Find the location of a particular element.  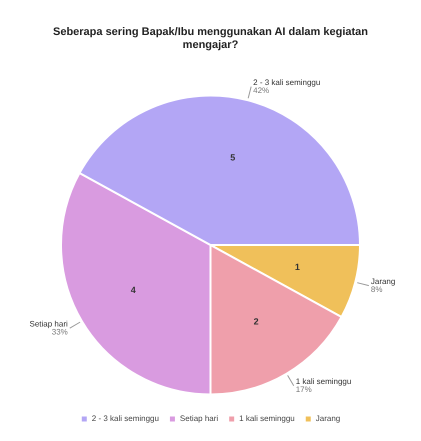

legend-label: 2 - 3 kali seminggu is located at coordinates (125, 419).